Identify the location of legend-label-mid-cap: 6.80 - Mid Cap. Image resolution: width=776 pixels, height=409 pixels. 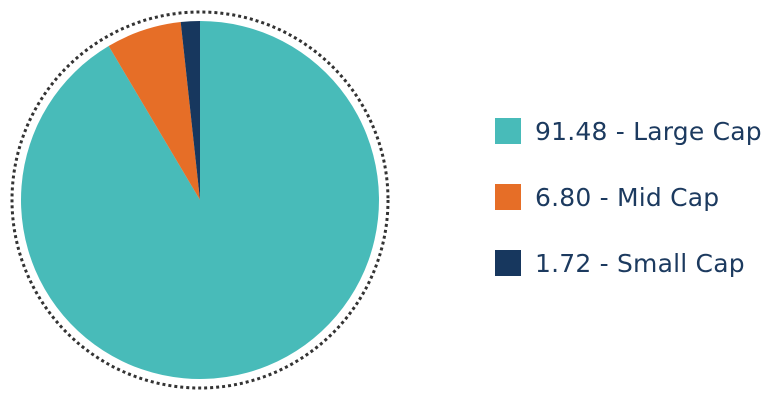
(627, 197).